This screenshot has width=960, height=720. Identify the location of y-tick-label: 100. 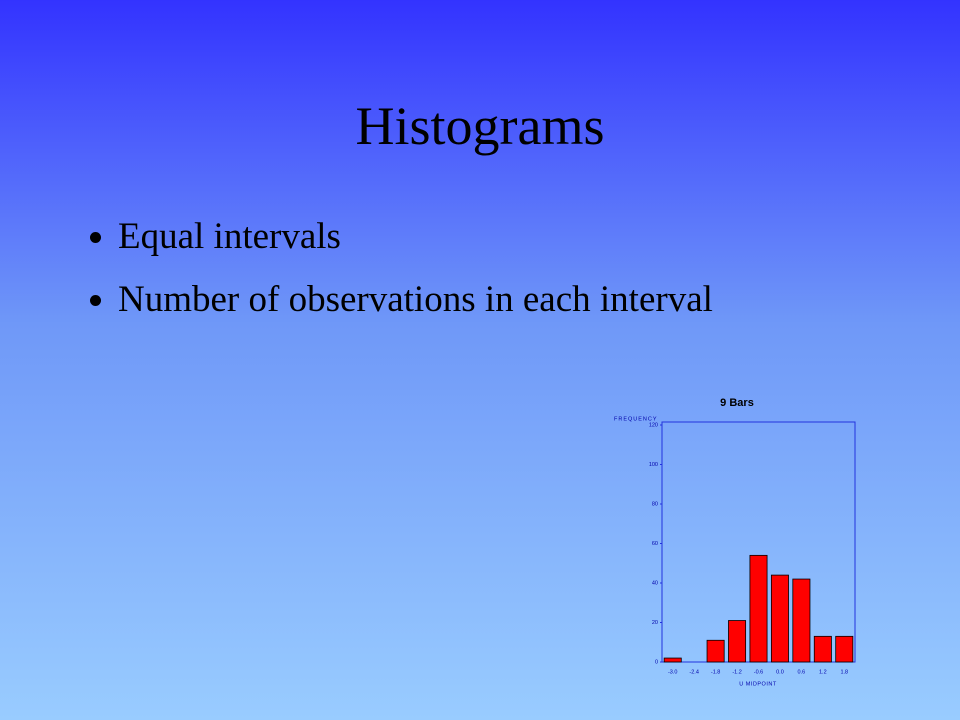
(653, 465).